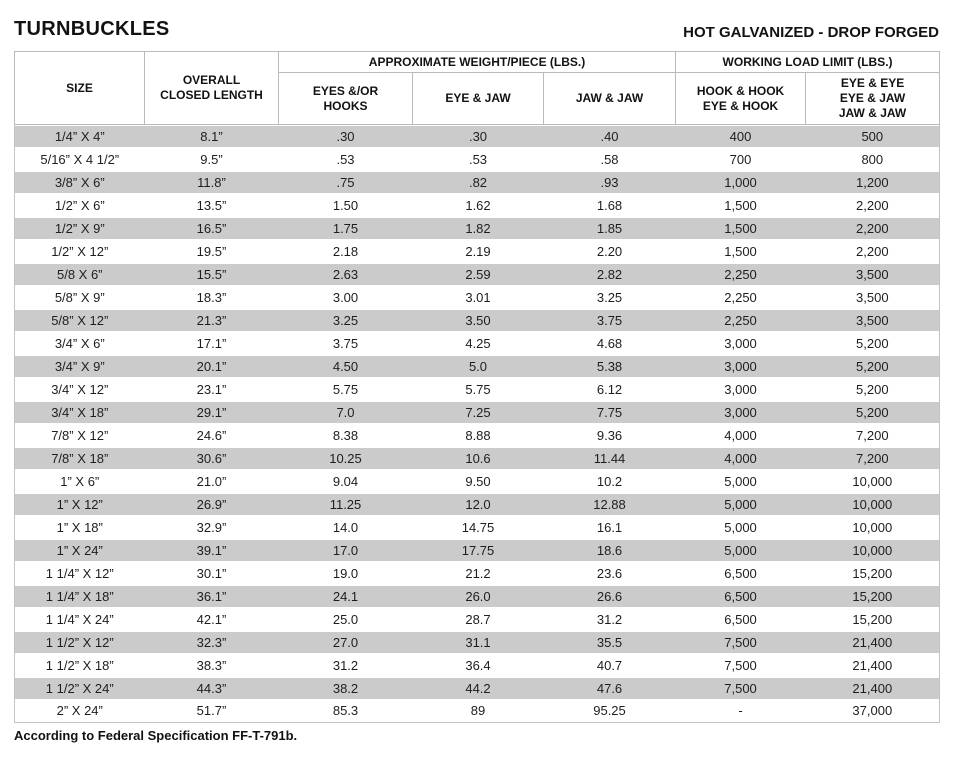  What do you see at coordinates (211, 320) in the screenshot?
I see `cell-overall-closed-length: 21.3”` at bounding box center [211, 320].